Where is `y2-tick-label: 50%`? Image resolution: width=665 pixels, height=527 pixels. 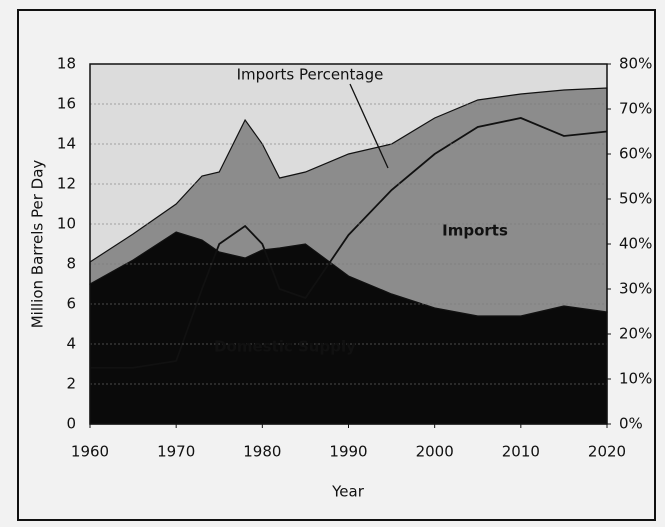 y2-tick-label: 50% is located at coordinates (635, 199).